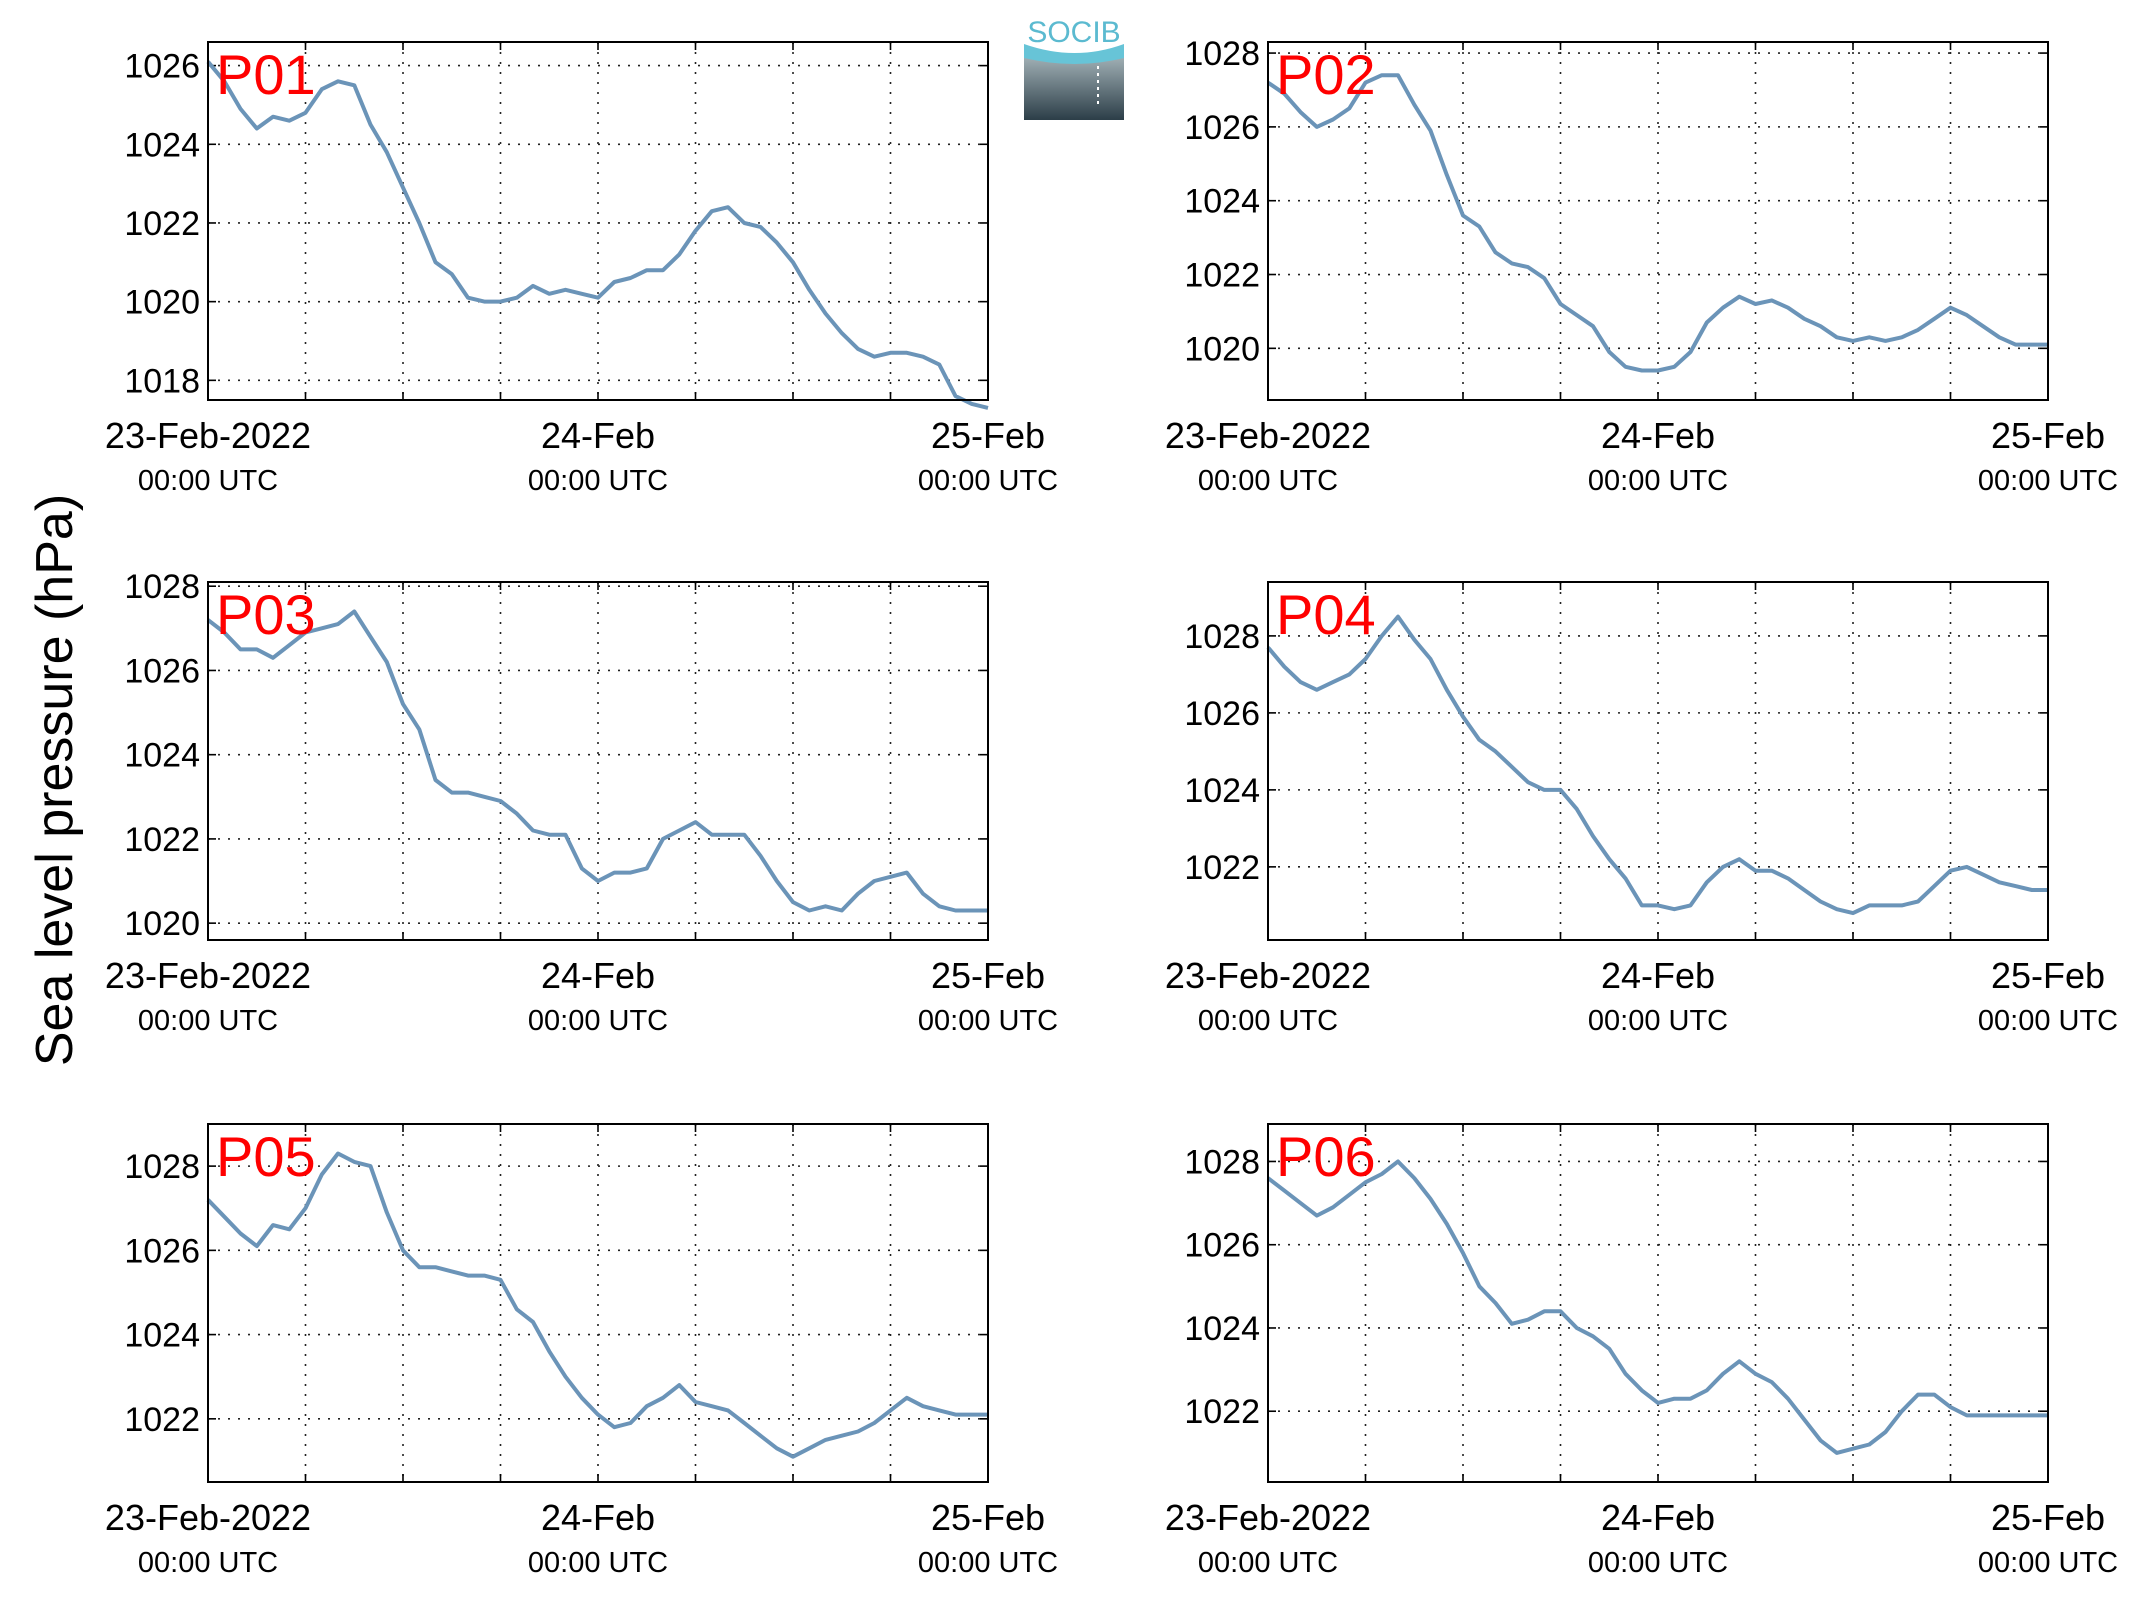  I want to click on station-label: P01, so click(266, 74).